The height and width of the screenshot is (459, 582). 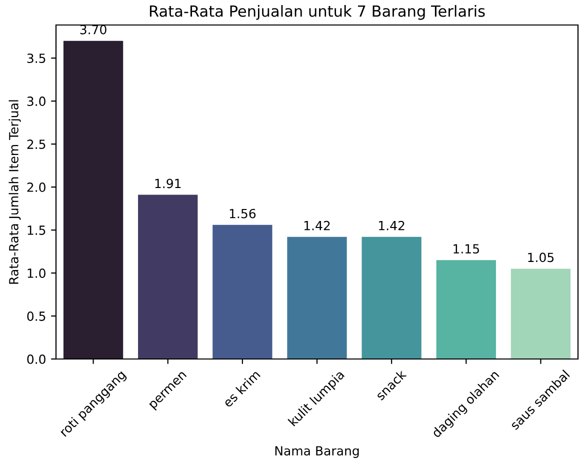 I want to click on y-tick-label: 2.5, so click(x=36, y=144).